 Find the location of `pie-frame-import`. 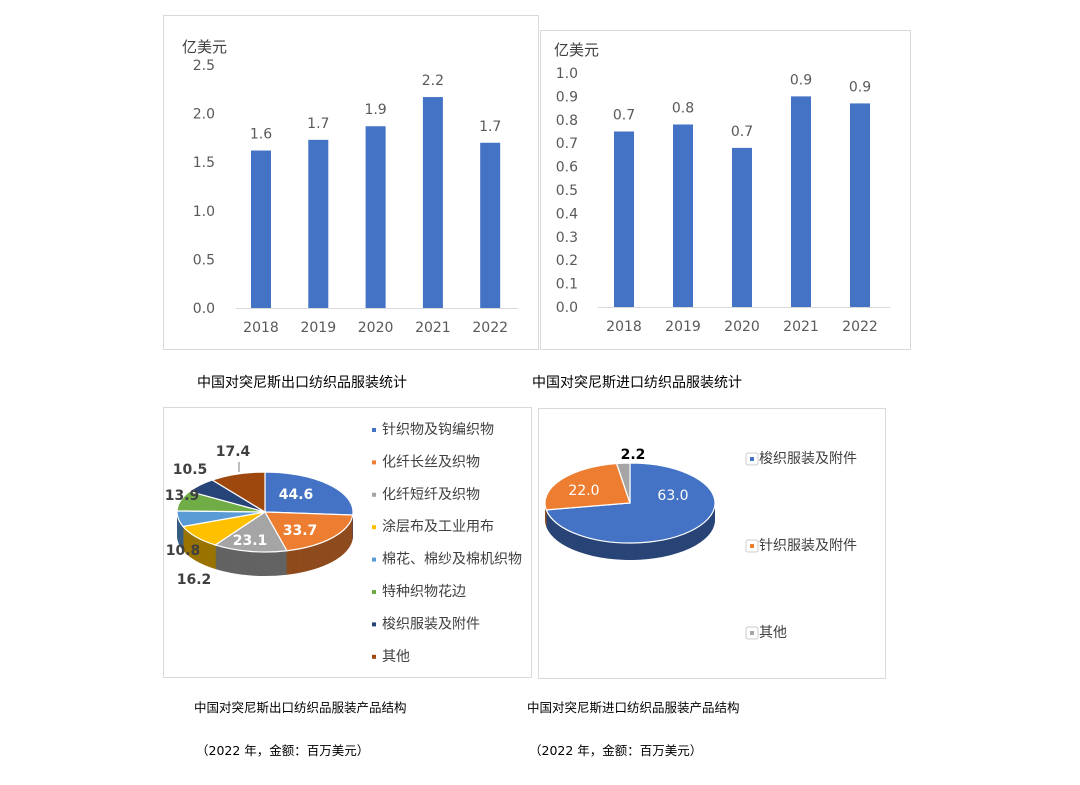

pie-frame-import is located at coordinates (712, 543).